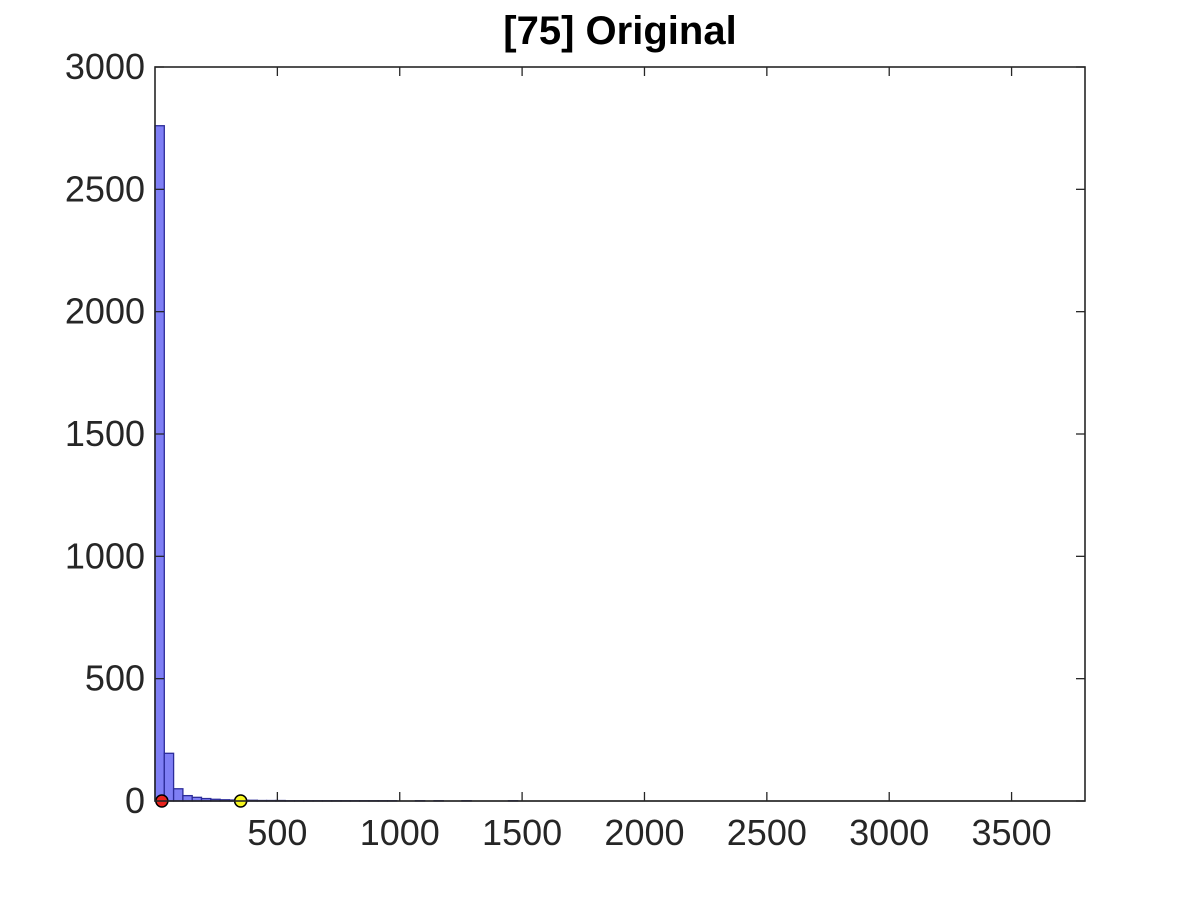  Describe the element at coordinates (135, 800) in the screenshot. I see `y-tick-label: 0` at that location.